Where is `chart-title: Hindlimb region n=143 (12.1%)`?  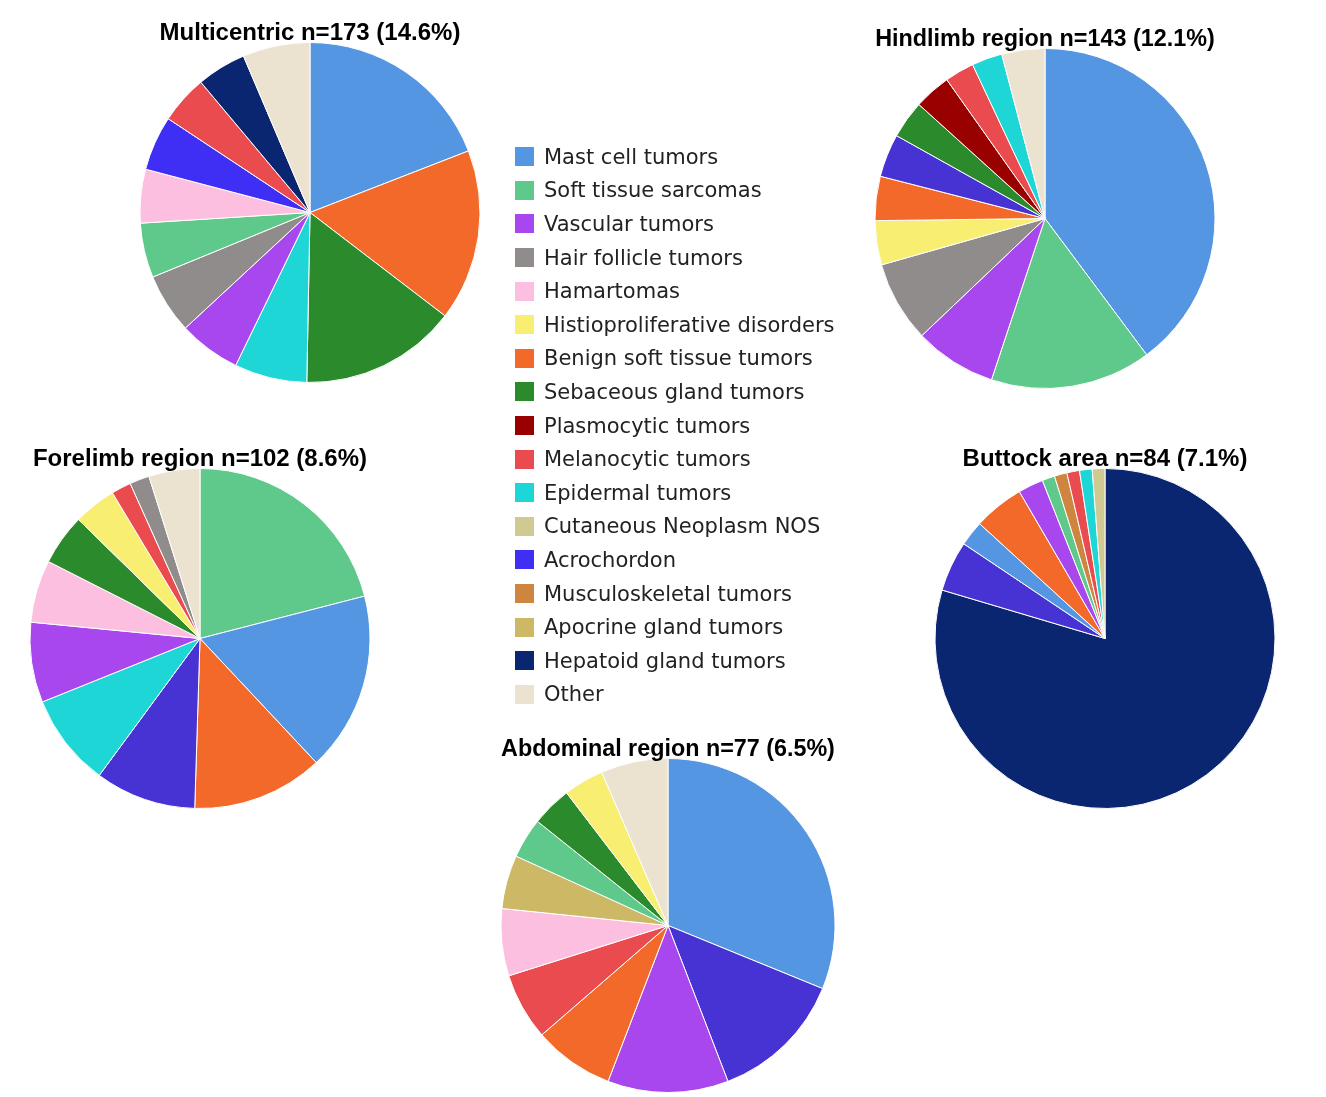
chart-title: Hindlimb region n=143 (12.1%) is located at coordinates (1045, 37).